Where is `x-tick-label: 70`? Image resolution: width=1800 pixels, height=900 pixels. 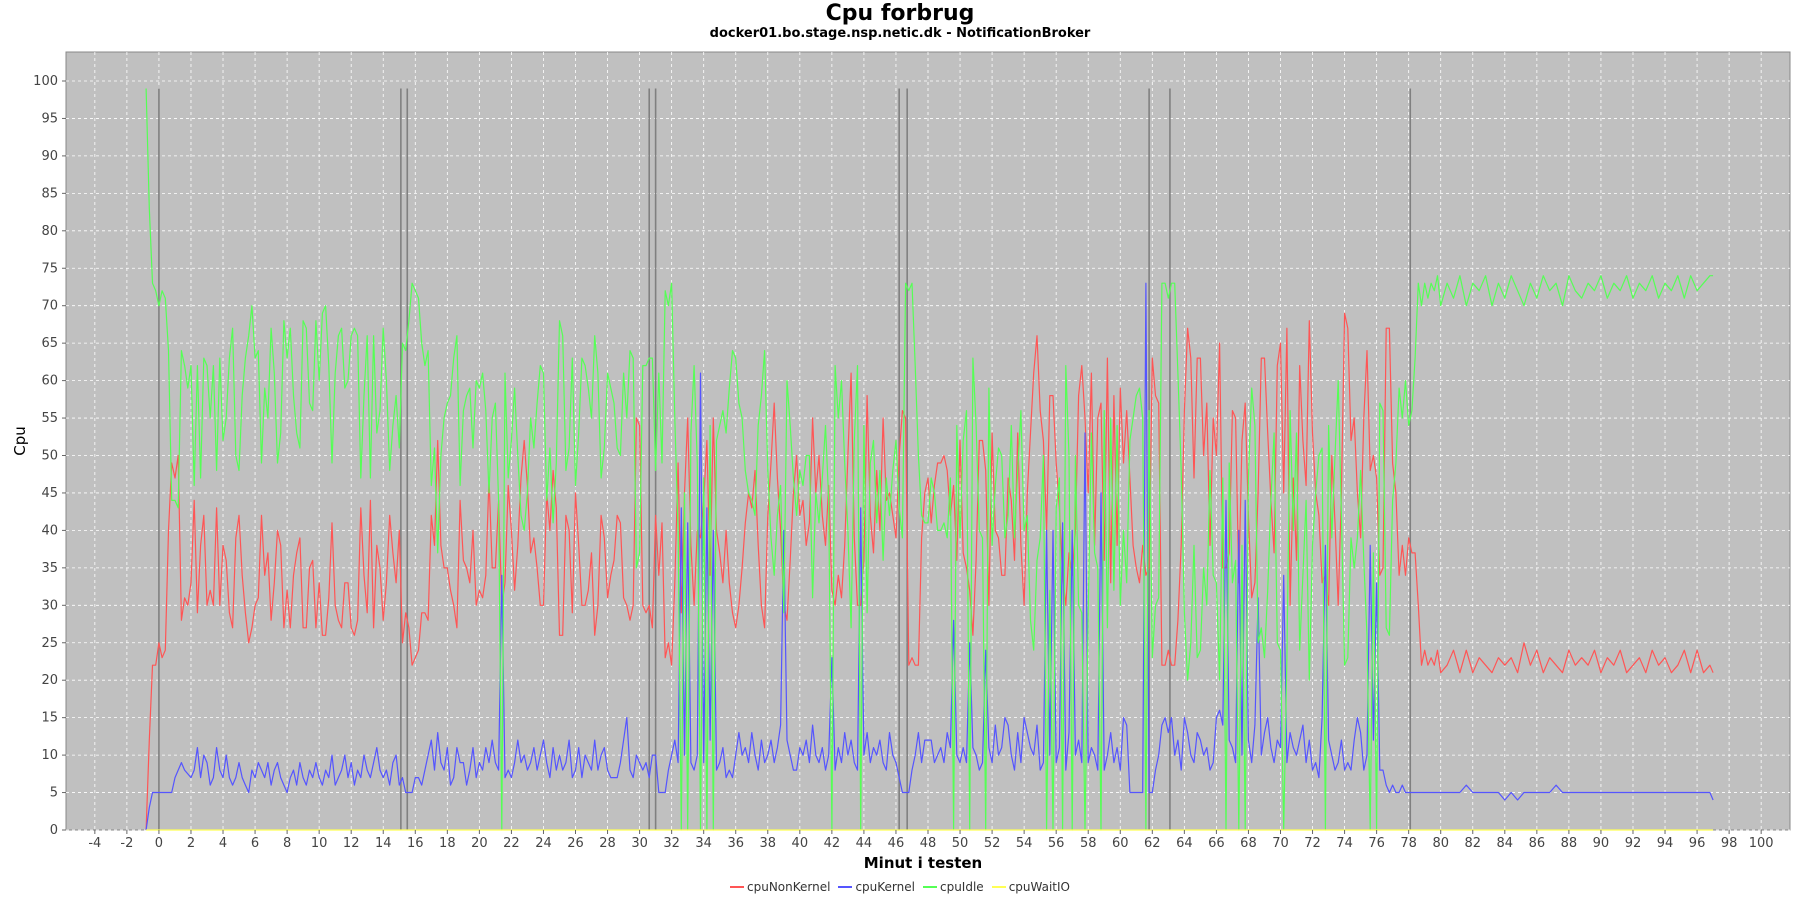 x-tick-label: 70 is located at coordinates (1280, 843).